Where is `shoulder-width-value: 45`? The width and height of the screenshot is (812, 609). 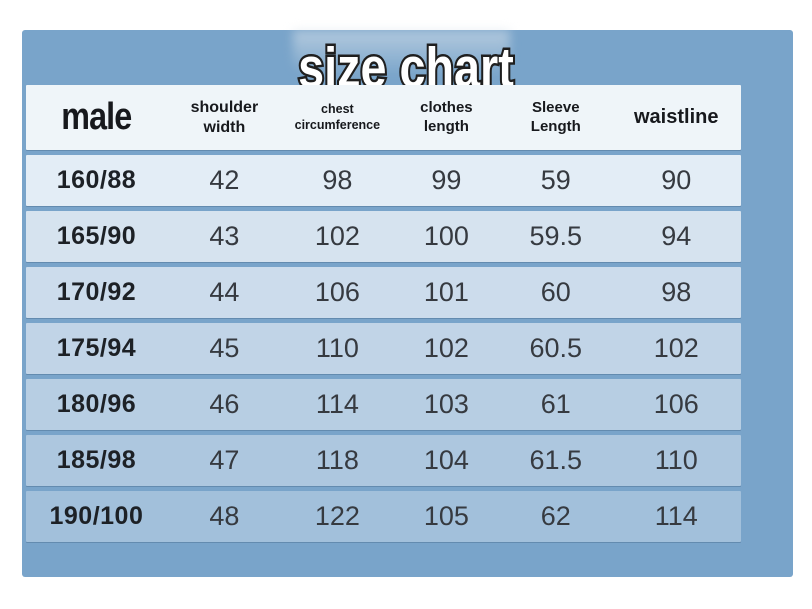
shoulder-width-value: 45 is located at coordinates (224, 348).